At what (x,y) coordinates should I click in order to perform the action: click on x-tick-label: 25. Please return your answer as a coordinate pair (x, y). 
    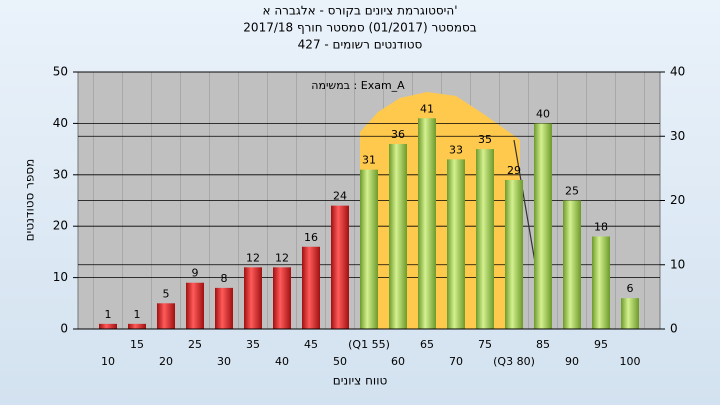
    Looking at the image, I should click on (195, 344).